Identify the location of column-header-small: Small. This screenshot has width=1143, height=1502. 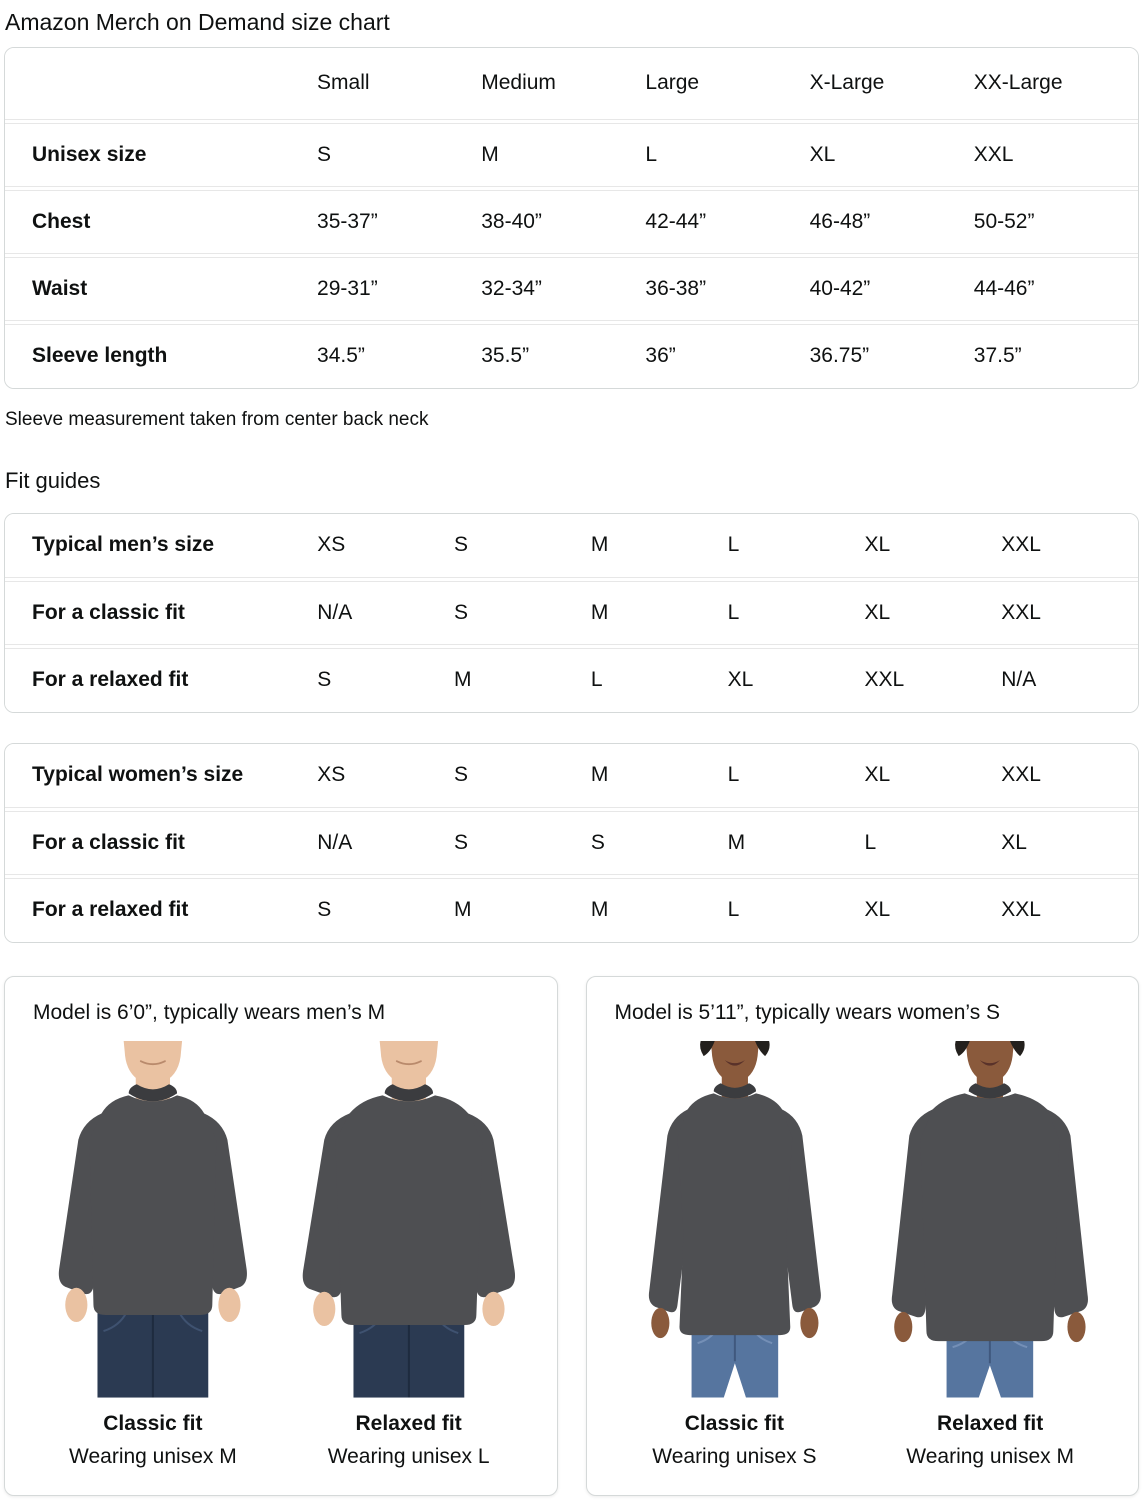
(343, 83).